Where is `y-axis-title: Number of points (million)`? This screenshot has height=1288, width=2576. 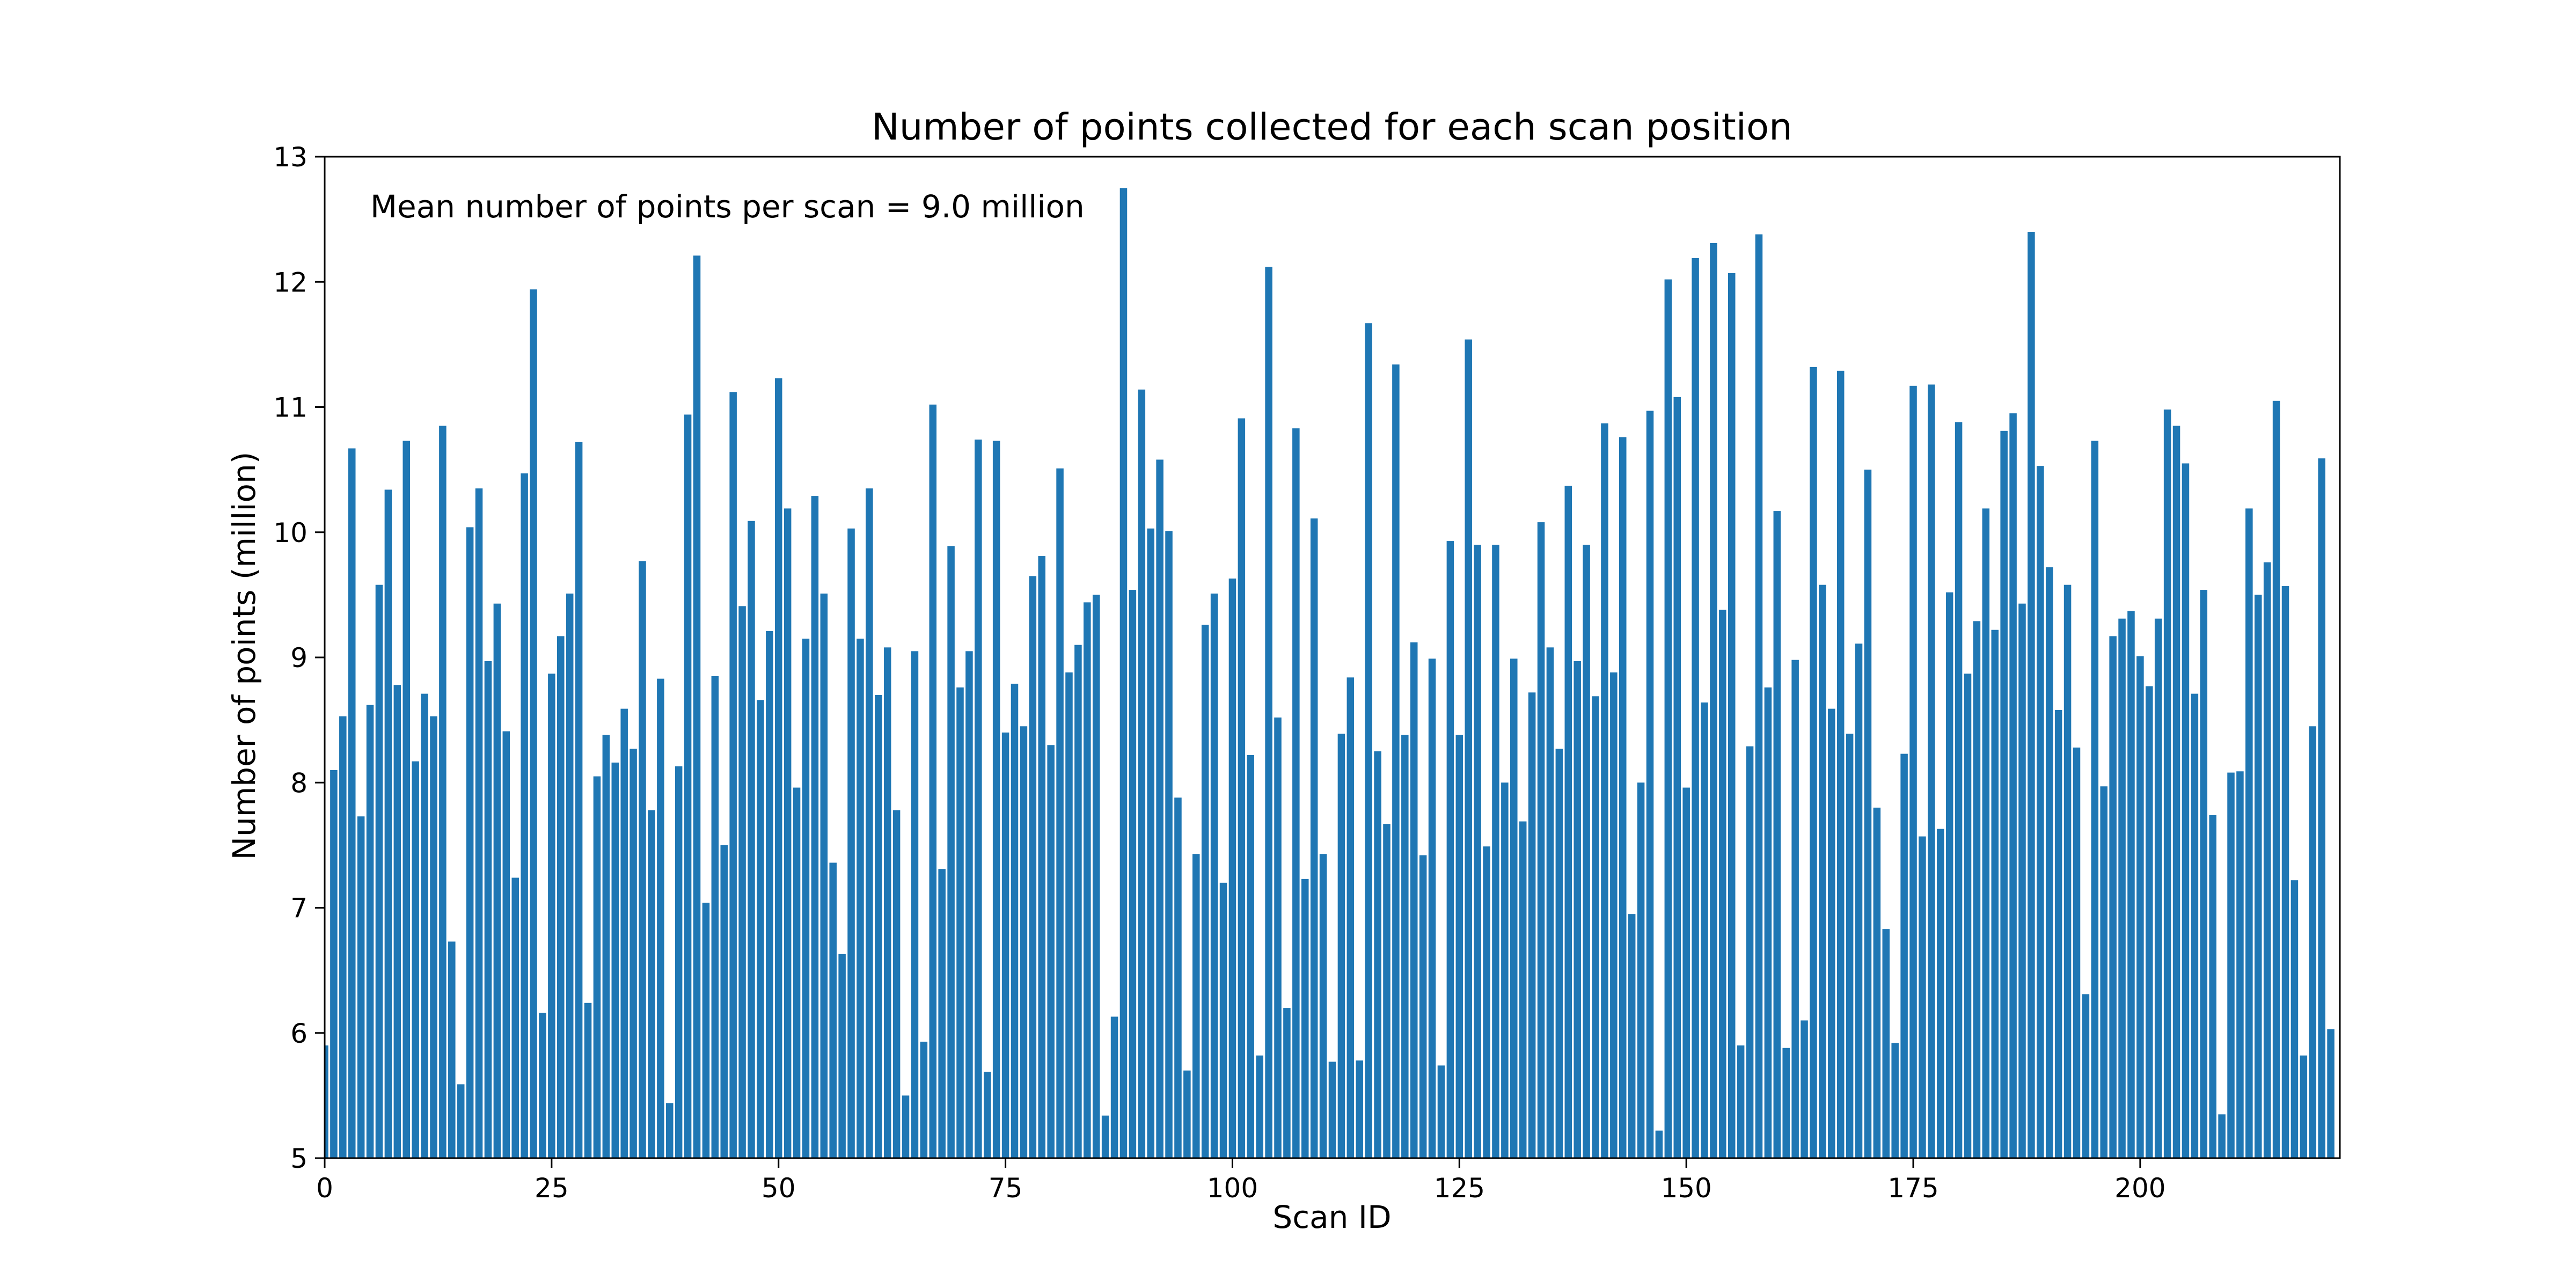 y-axis-title: Number of points (million) is located at coordinates (244, 656).